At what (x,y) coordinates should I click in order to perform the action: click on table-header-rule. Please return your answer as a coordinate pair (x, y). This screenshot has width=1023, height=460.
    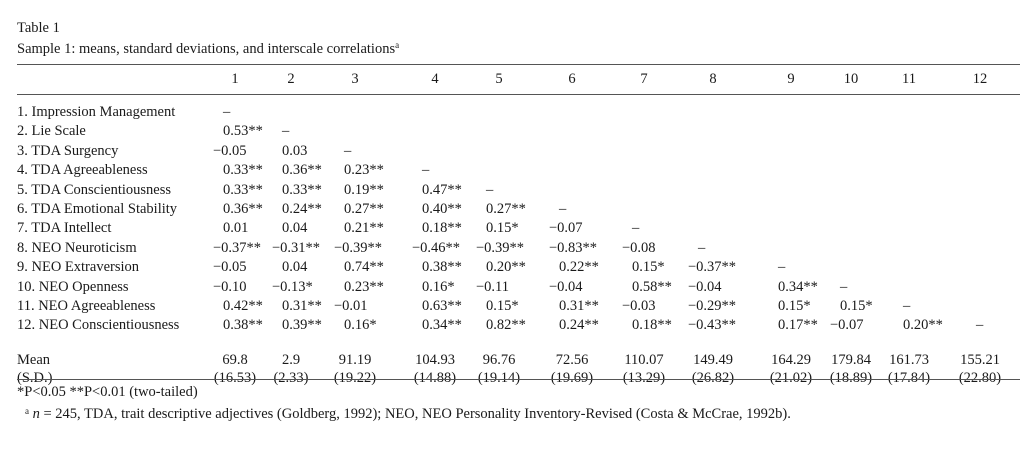
    Looking at the image, I should click on (518, 94).